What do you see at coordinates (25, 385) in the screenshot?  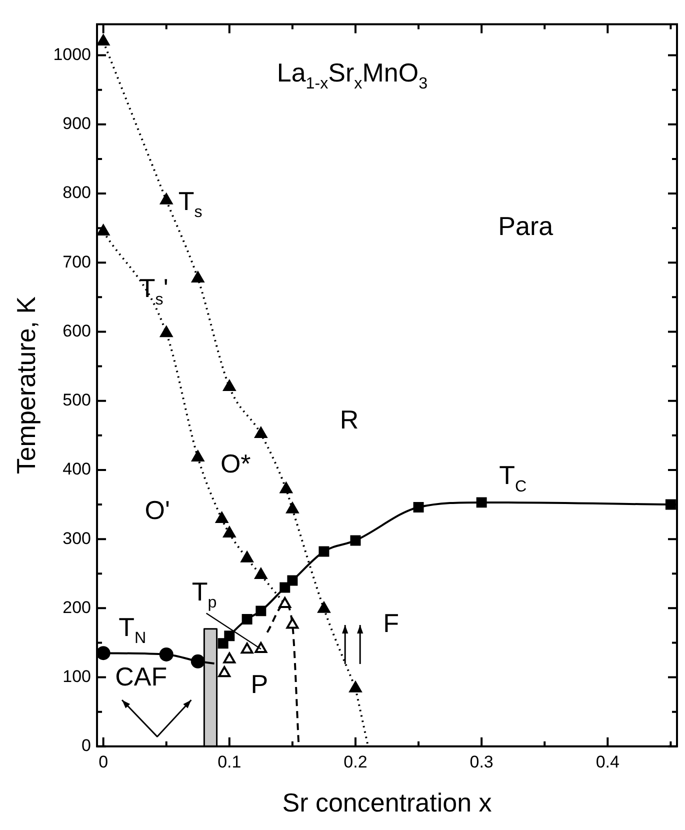 I see `y-axis-title: Temperature, K` at bounding box center [25, 385].